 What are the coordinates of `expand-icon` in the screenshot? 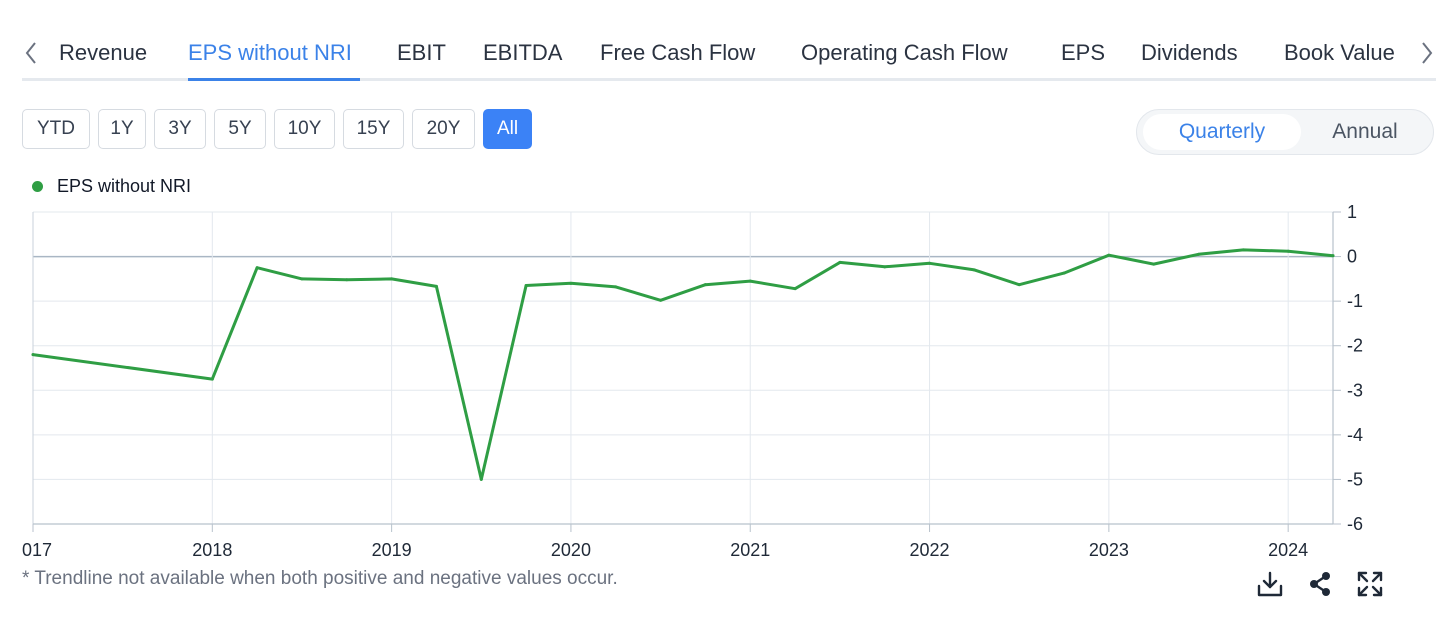 It's located at (1370, 584).